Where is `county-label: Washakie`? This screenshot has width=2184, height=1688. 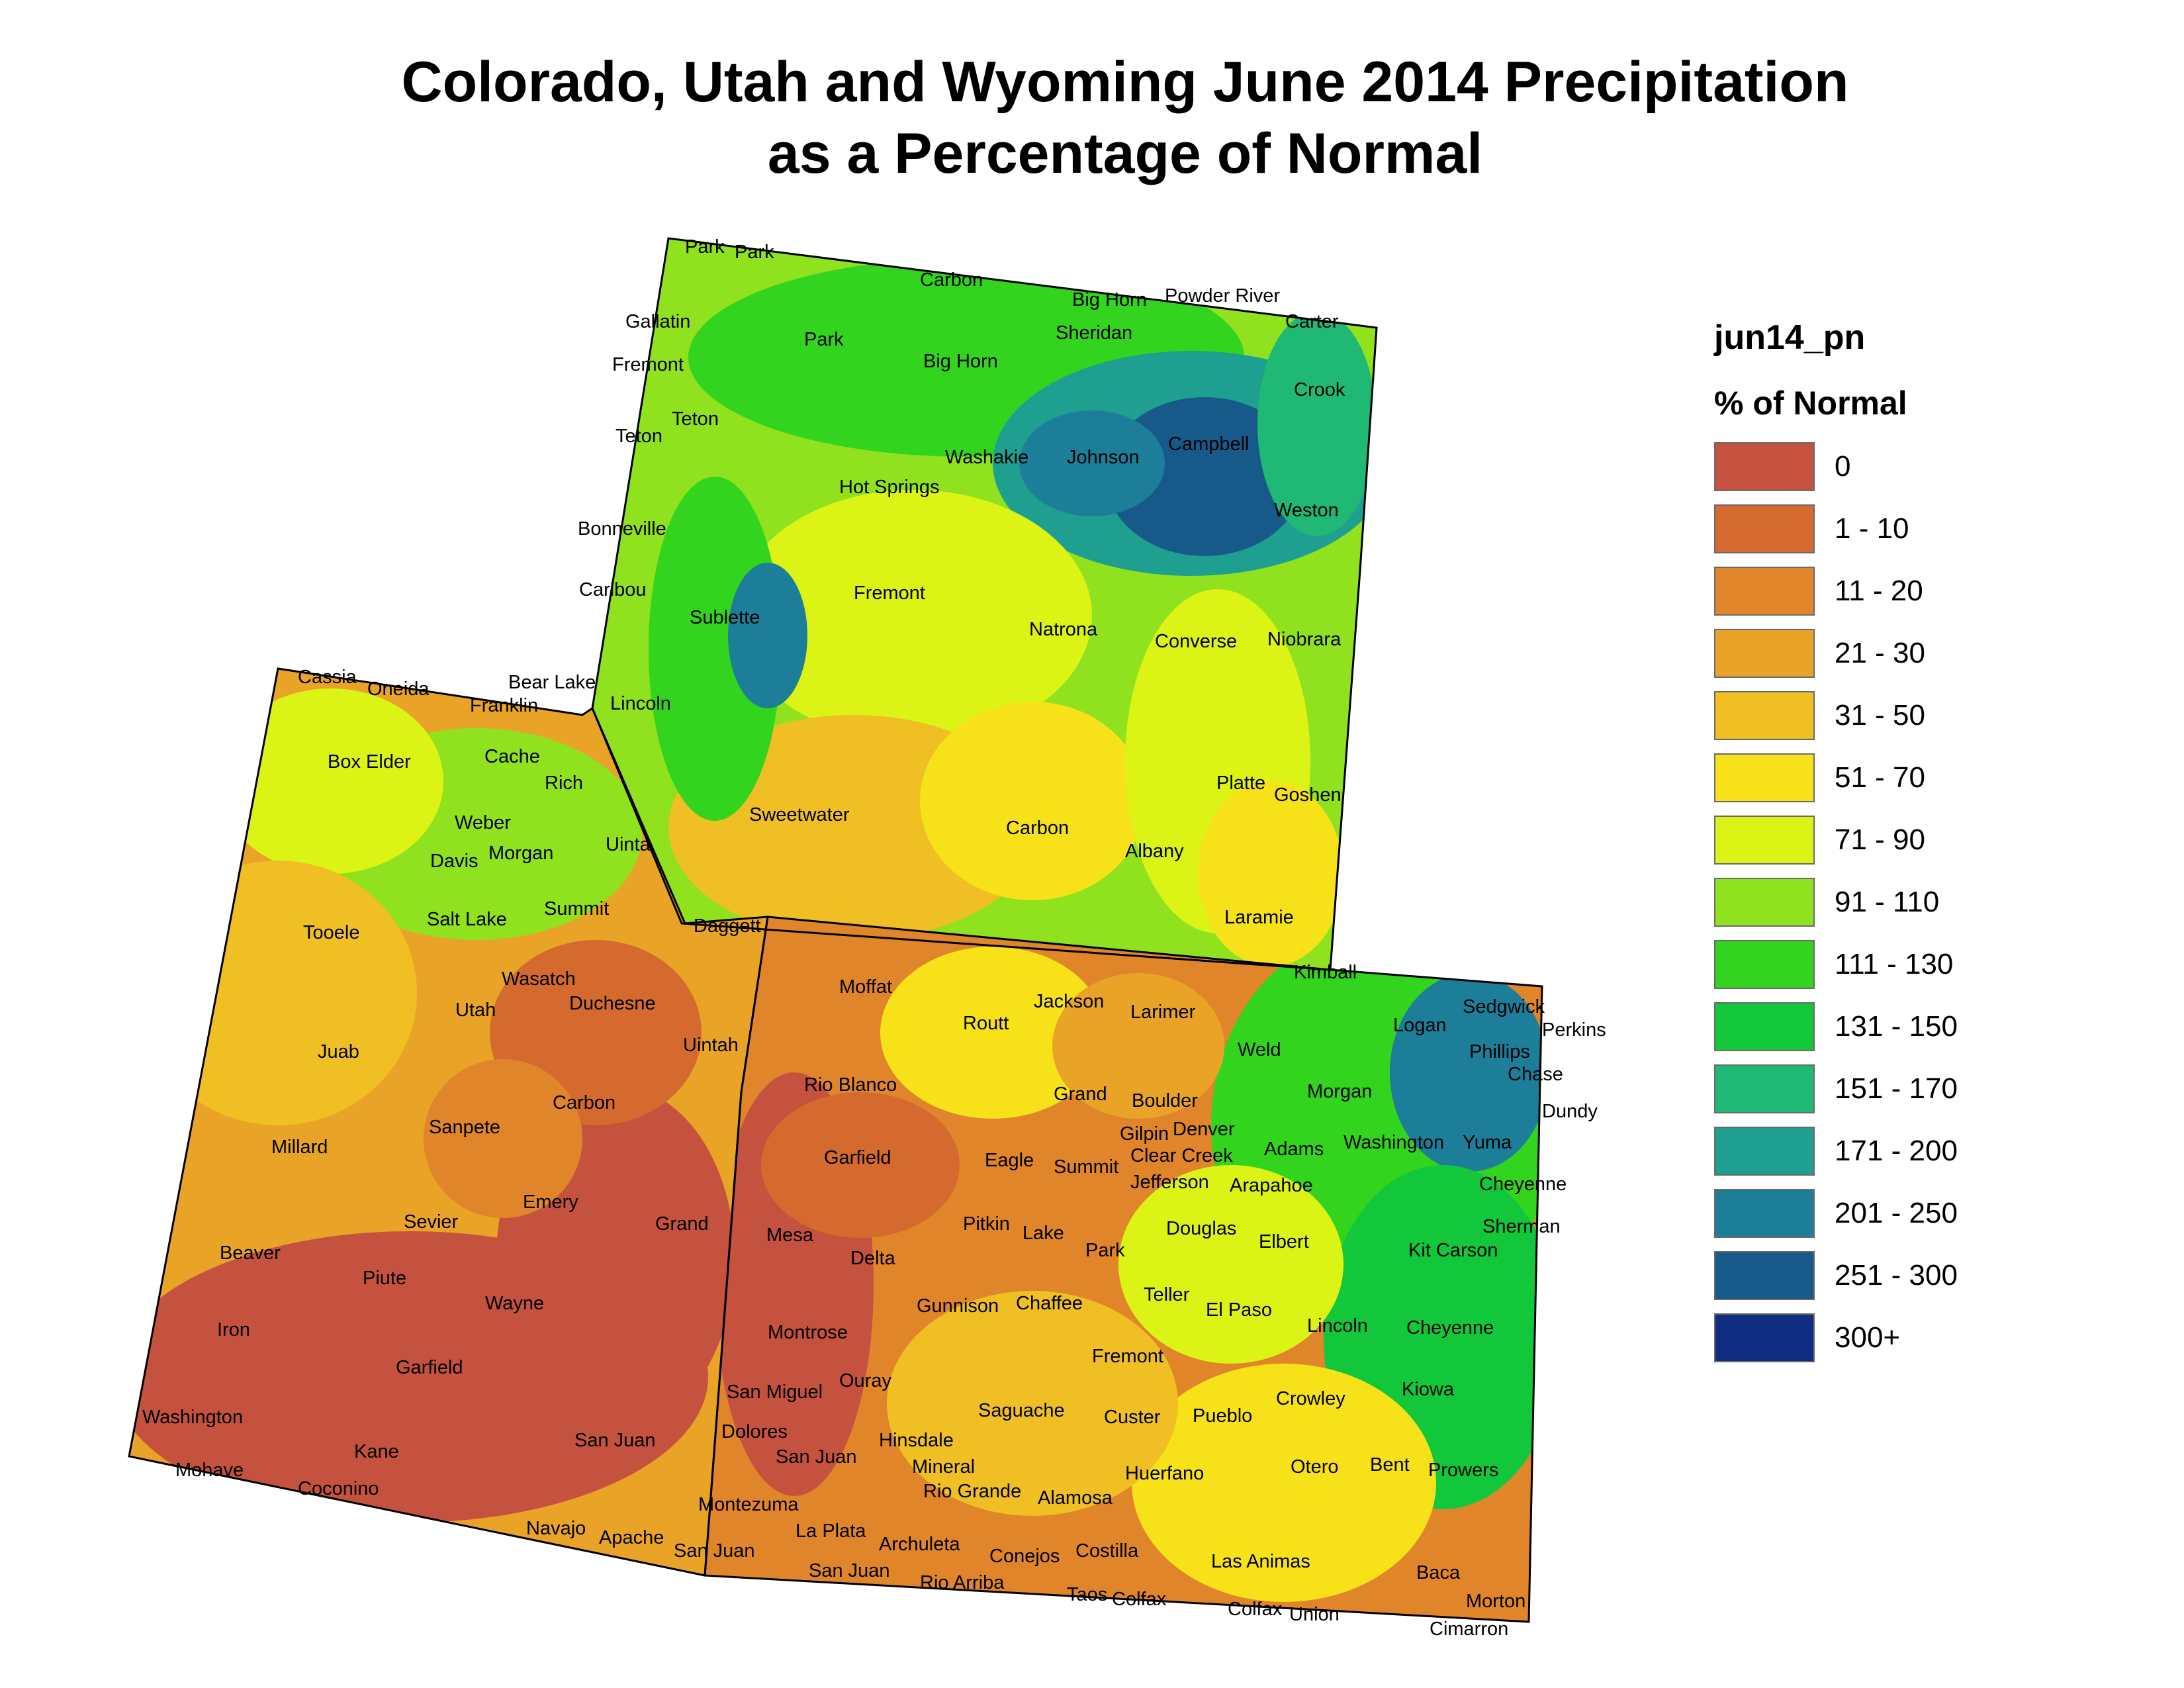
county-label: Washakie is located at coordinates (987, 457).